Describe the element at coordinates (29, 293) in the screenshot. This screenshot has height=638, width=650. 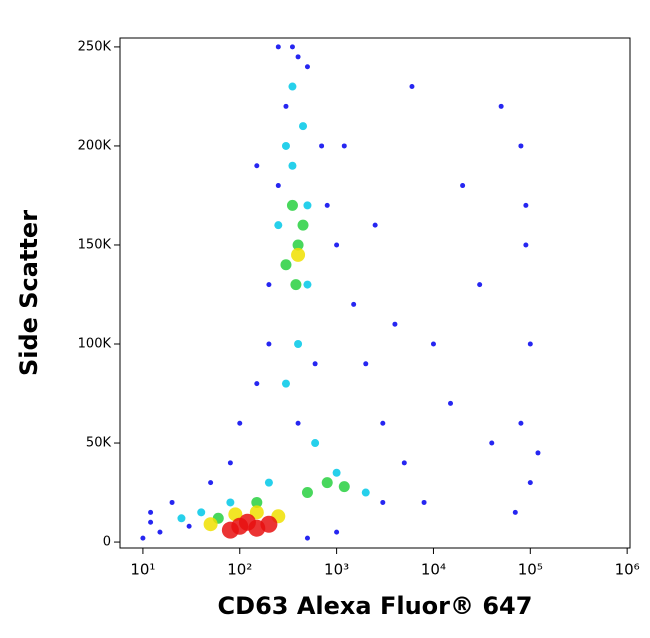
I see `y-axis-title: Side Scatter` at that location.